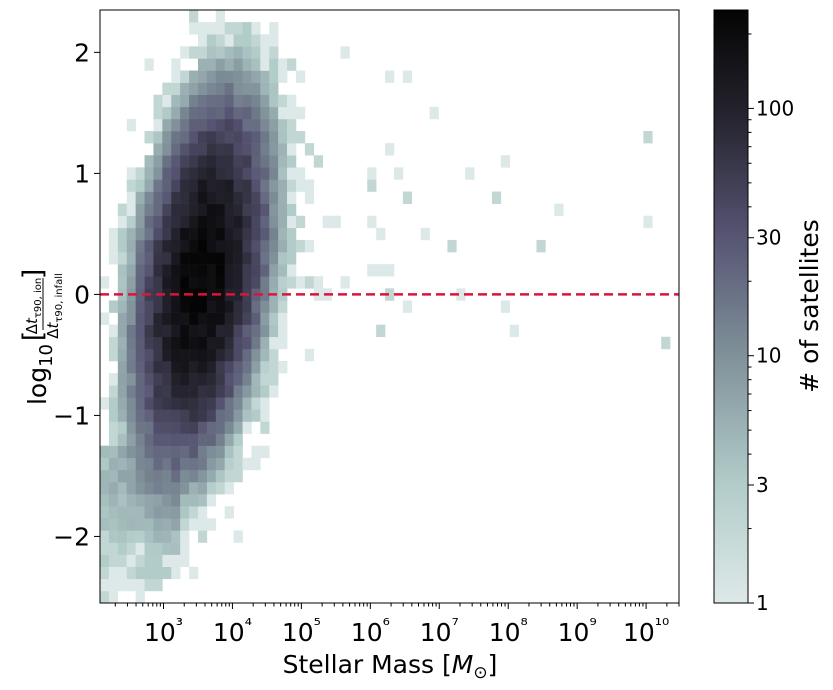 This screenshot has height=690, width=833. I want to click on x-tick-label: 10⁵, so click(301, 631).